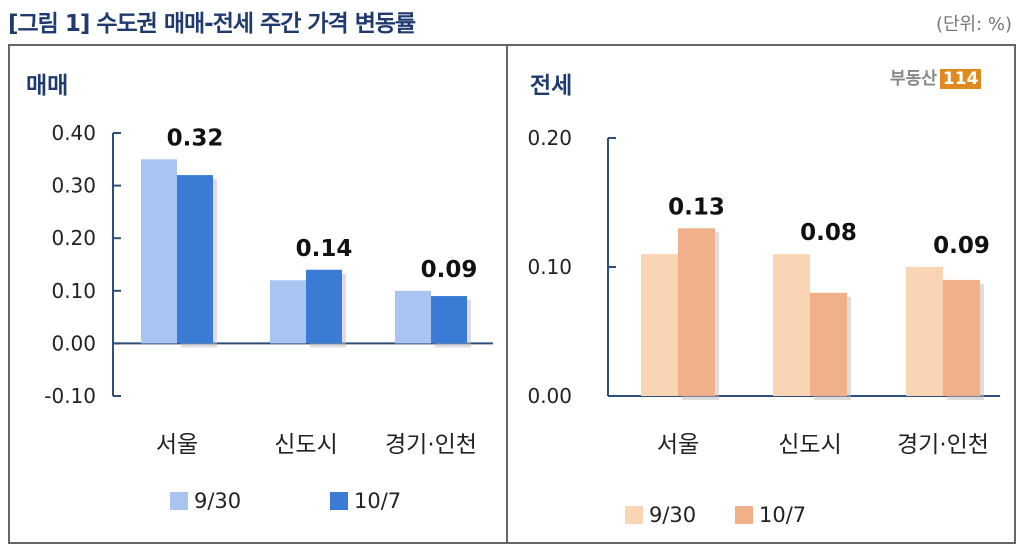 The width and height of the screenshot is (1024, 552). What do you see at coordinates (212, 24) in the screenshot?
I see `figure-title: [그림 1] 수도권 매매-전세 주간 가격 변동률` at bounding box center [212, 24].